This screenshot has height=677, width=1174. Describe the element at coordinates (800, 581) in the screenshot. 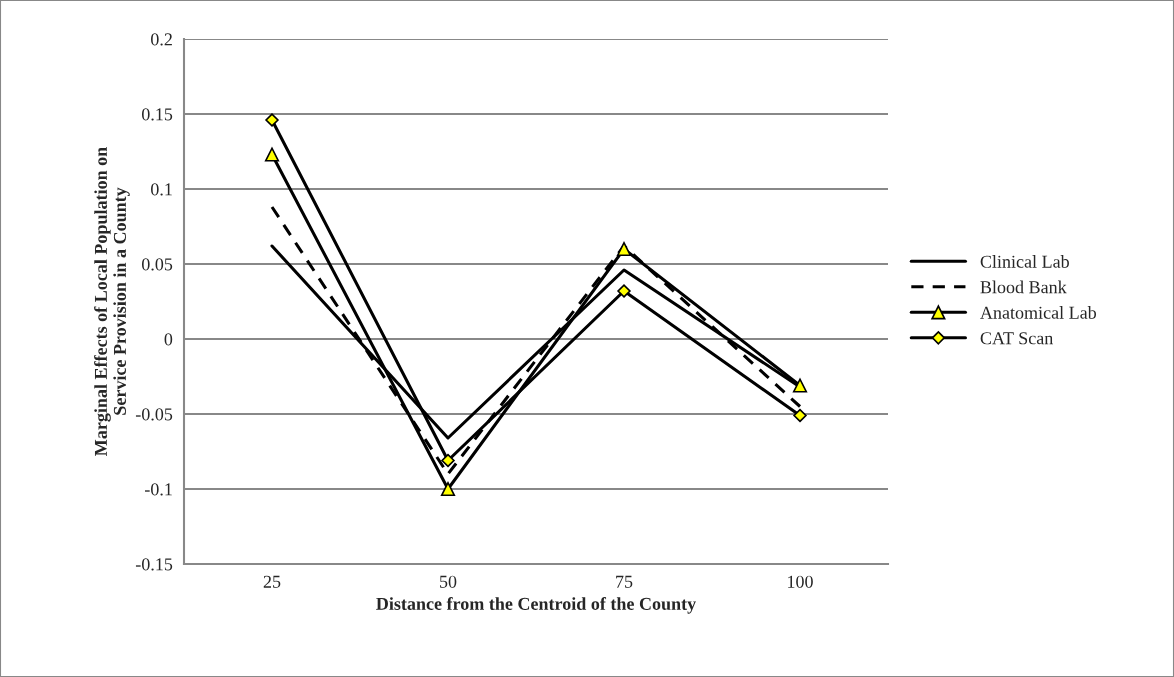

I see `x-tick-label: 100` at that location.